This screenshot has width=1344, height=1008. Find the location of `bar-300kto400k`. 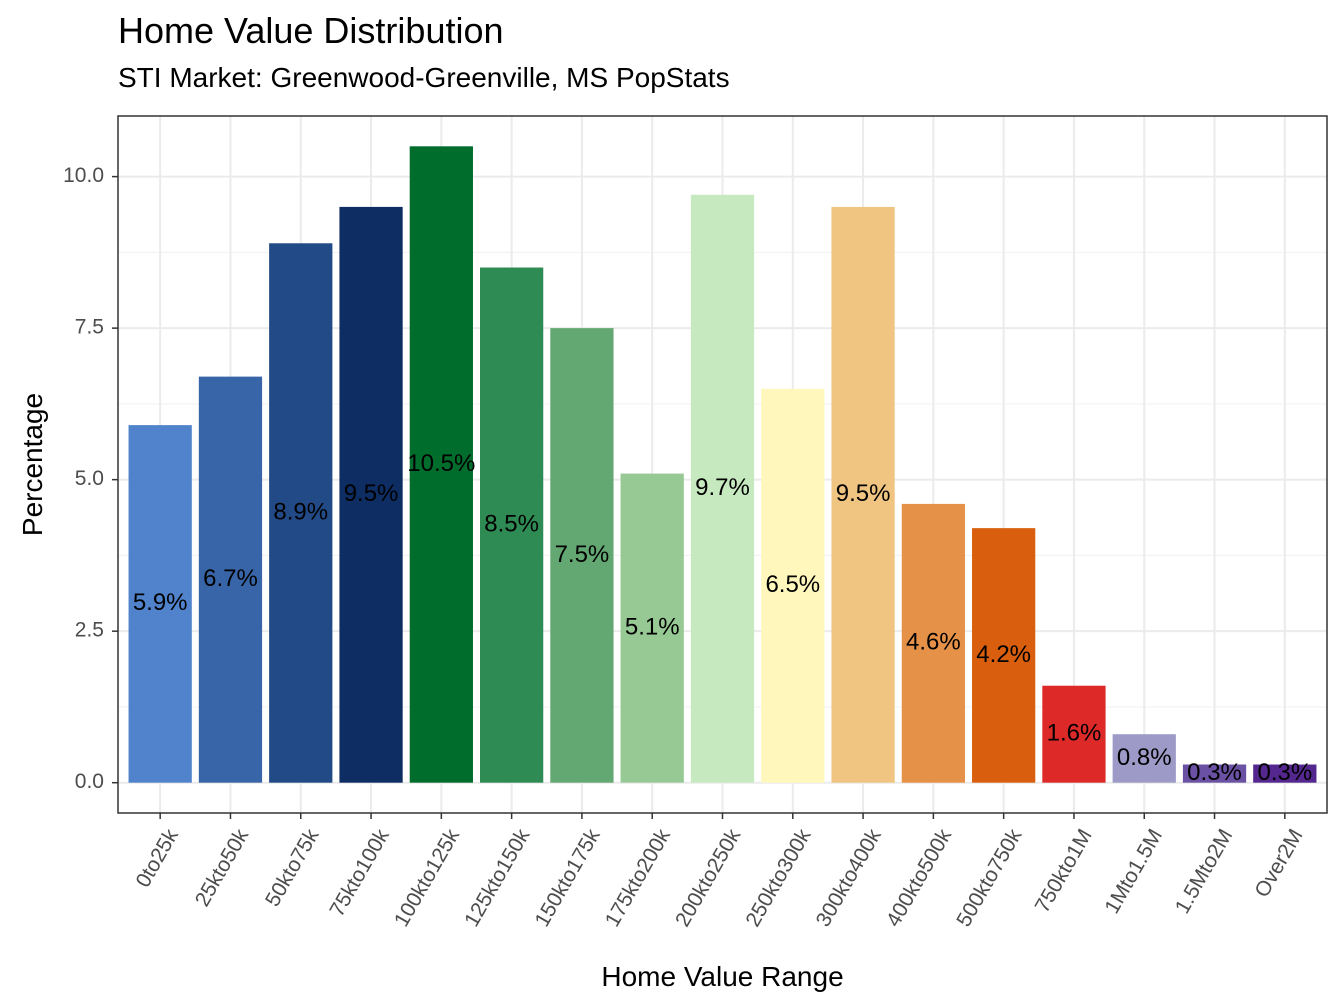

bar-300kto400k is located at coordinates (863, 494).